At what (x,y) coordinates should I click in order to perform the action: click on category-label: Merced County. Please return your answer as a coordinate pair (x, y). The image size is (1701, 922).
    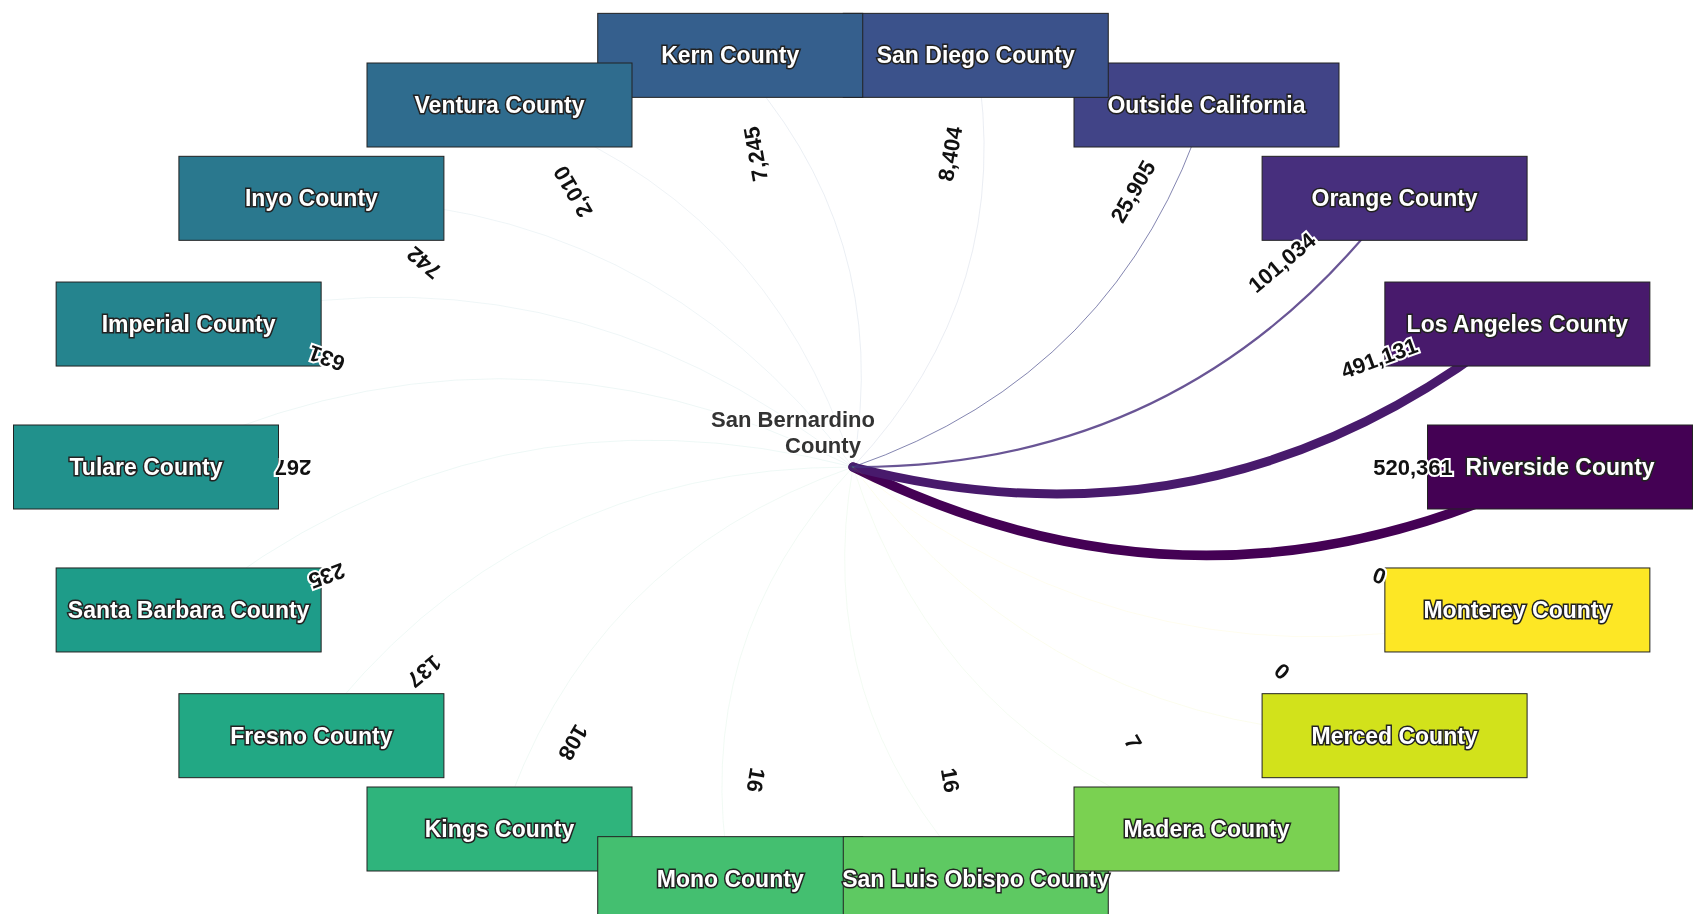
    Looking at the image, I should click on (1394, 735).